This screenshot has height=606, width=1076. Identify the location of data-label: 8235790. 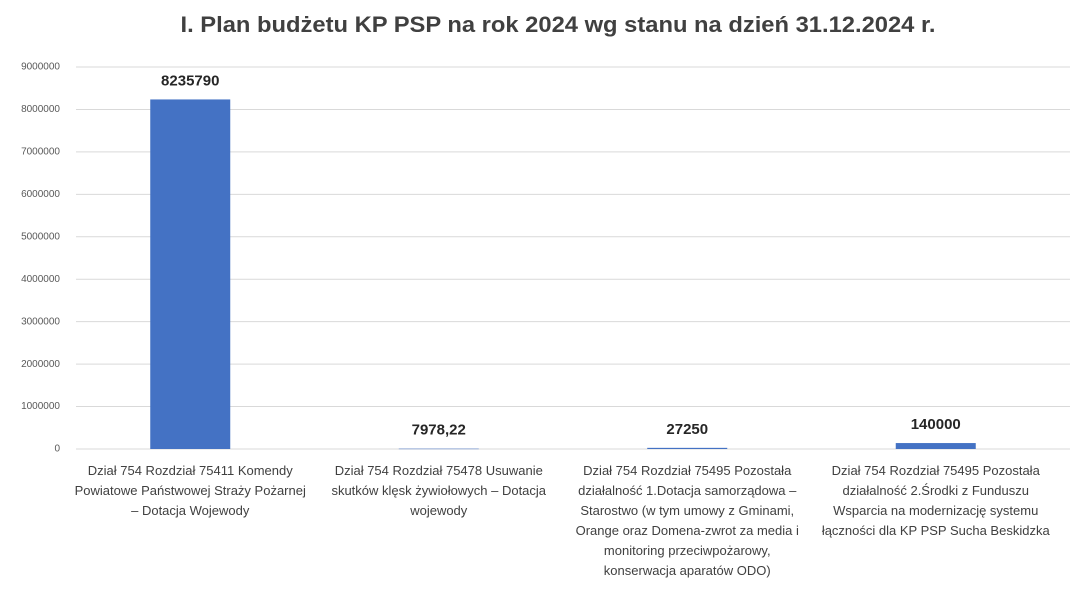
(190, 80).